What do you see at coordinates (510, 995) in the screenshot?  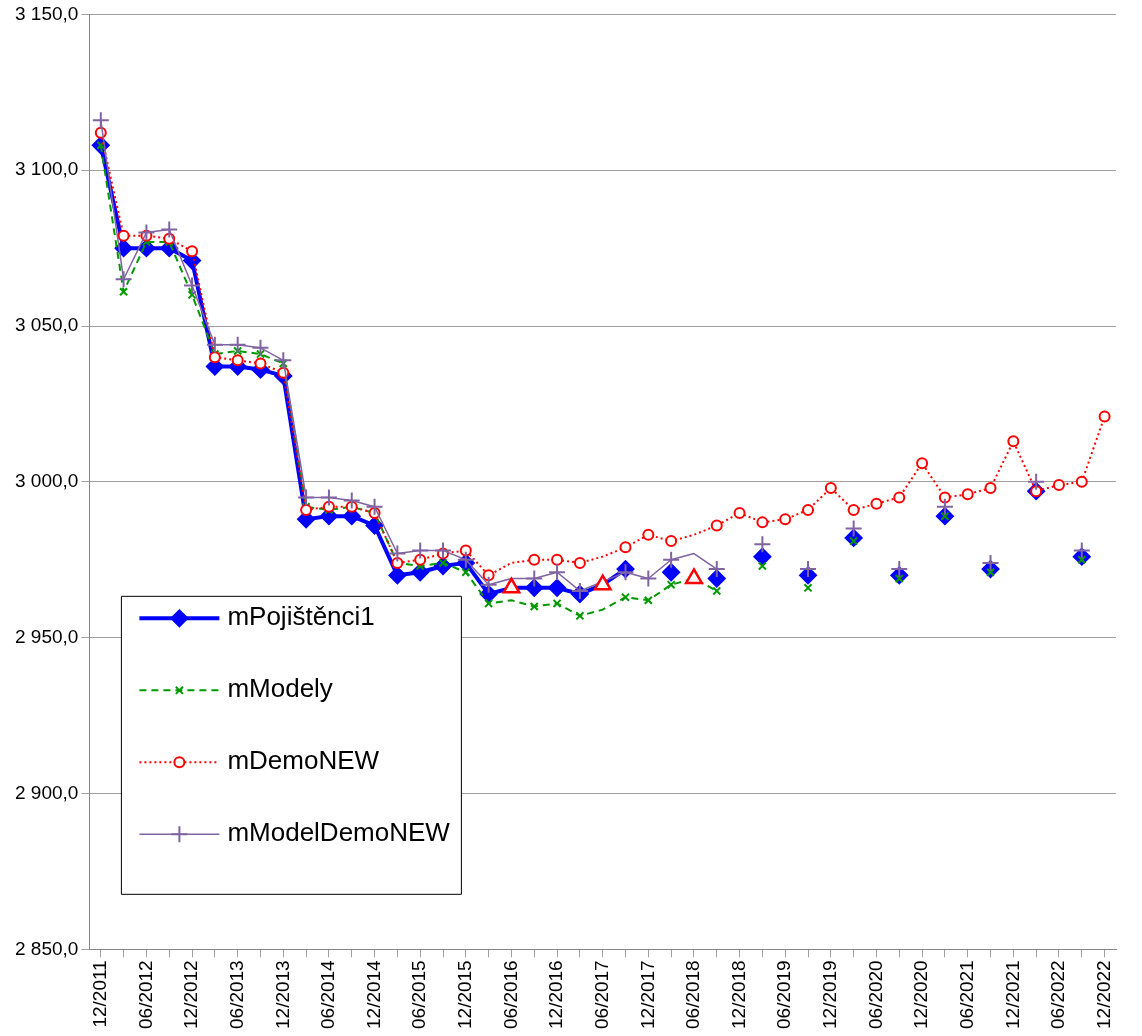 I see `x-tick-label: 06/2016` at bounding box center [510, 995].